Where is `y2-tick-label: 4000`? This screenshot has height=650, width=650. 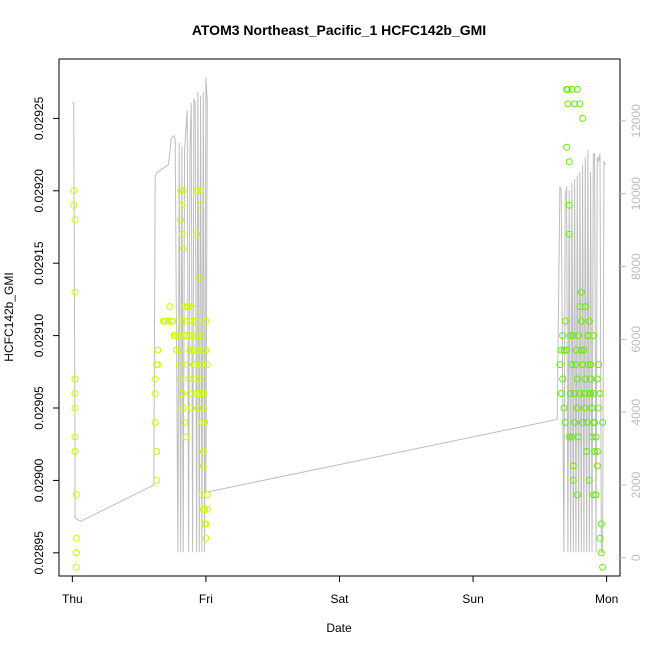 y2-tick-label: 4000 is located at coordinates (636, 412).